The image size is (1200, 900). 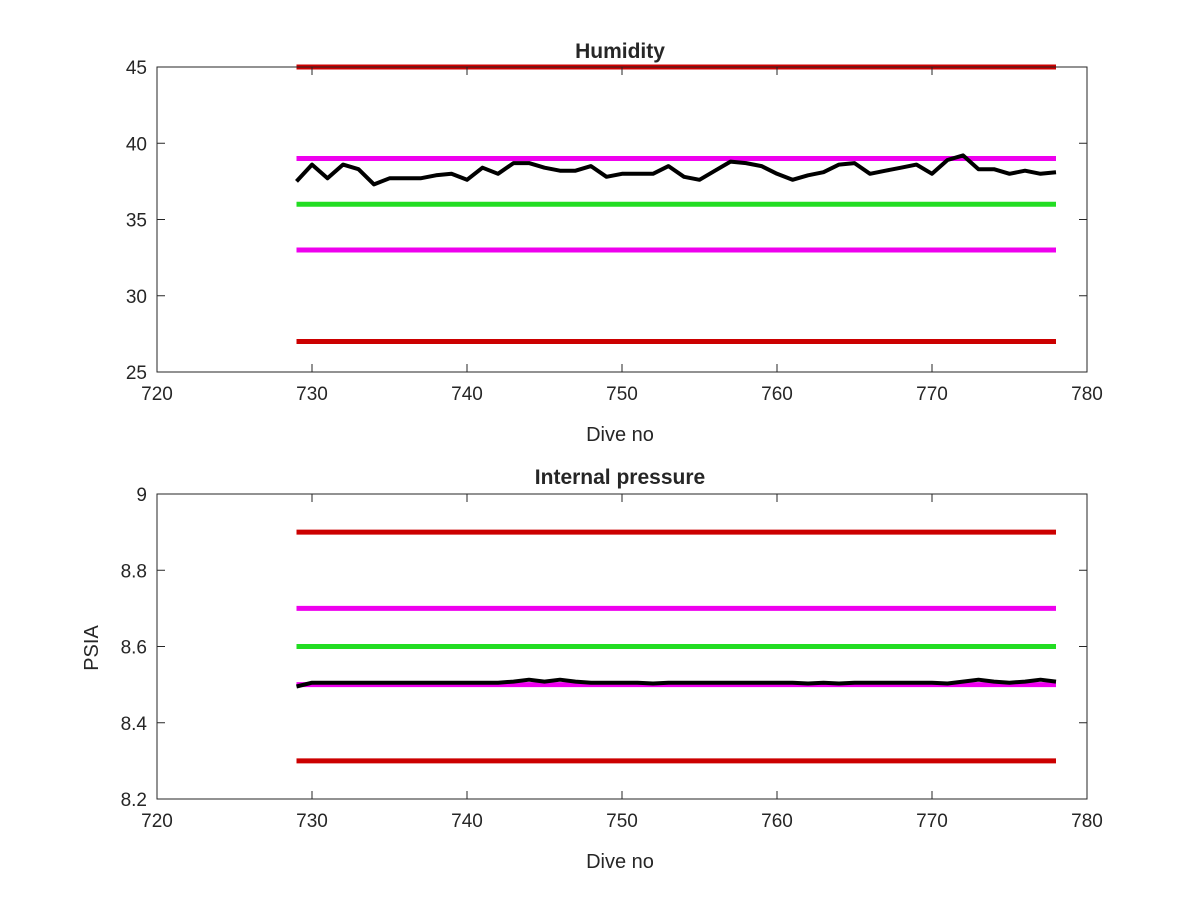 What do you see at coordinates (136, 144) in the screenshot?
I see `y-tick-label: 40` at bounding box center [136, 144].